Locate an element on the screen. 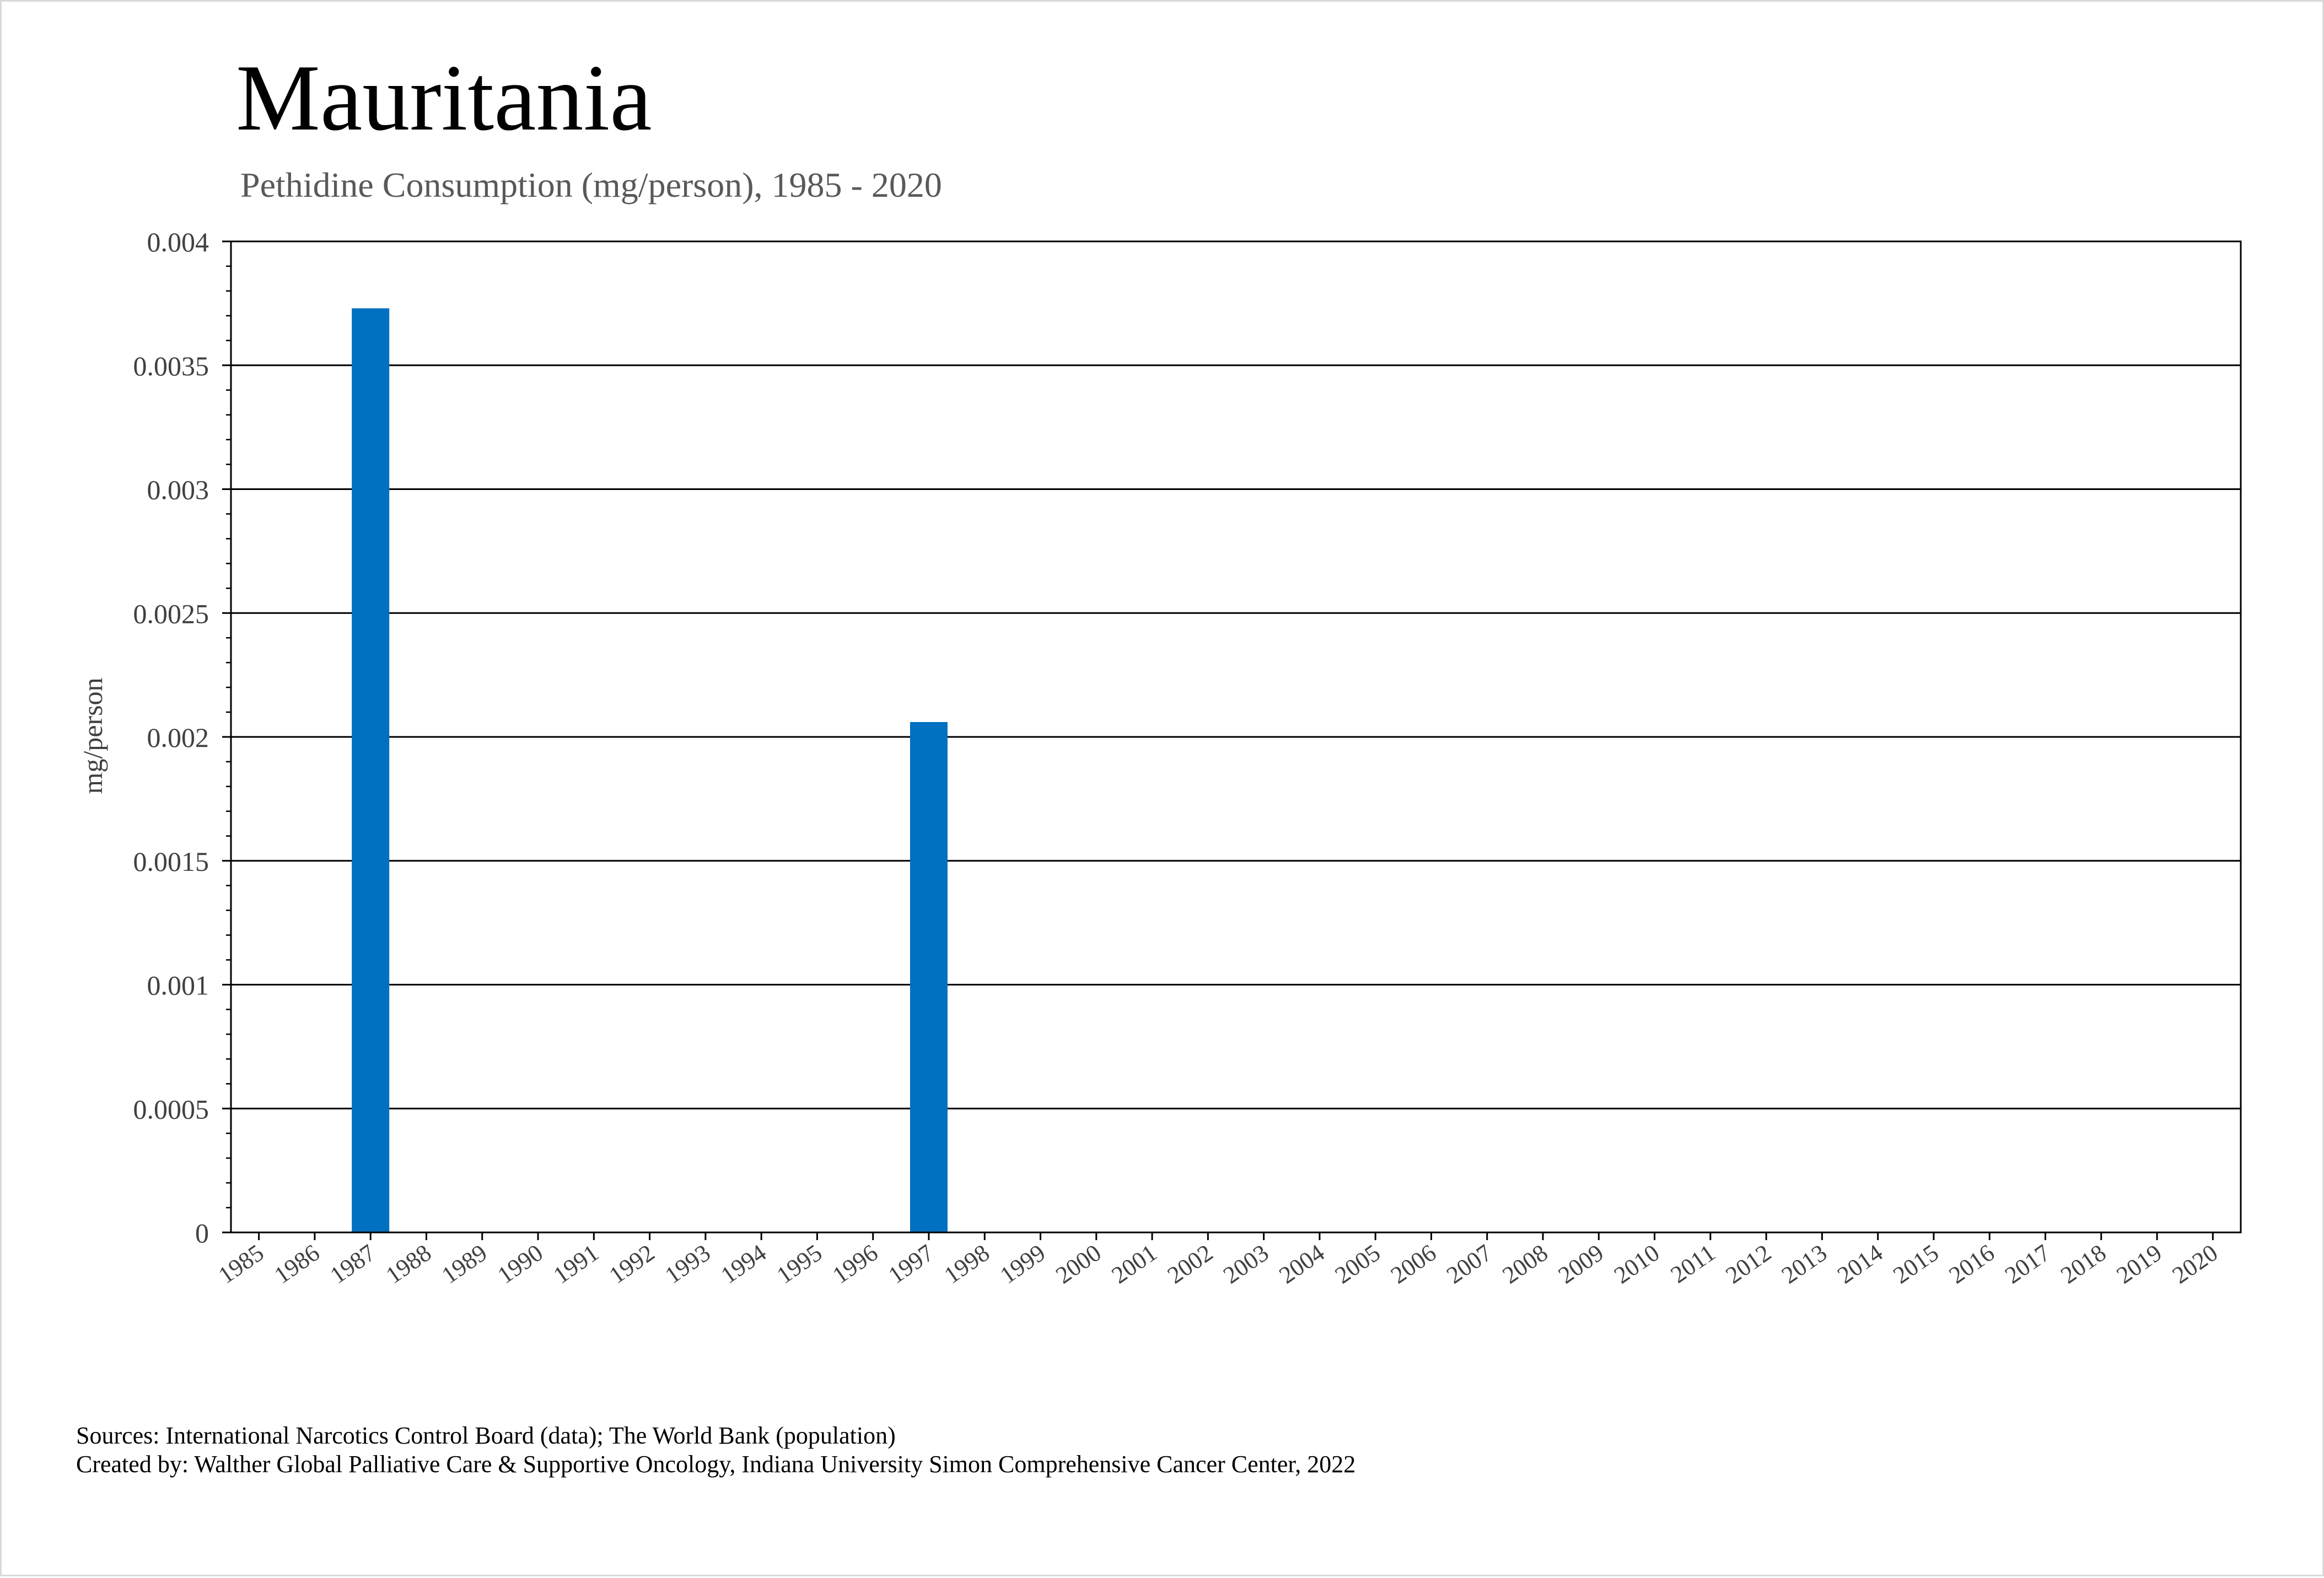 The height and width of the screenshot is (1578, 2324). x-tick-label: 2010 is located at coordinates (1636, 1264).